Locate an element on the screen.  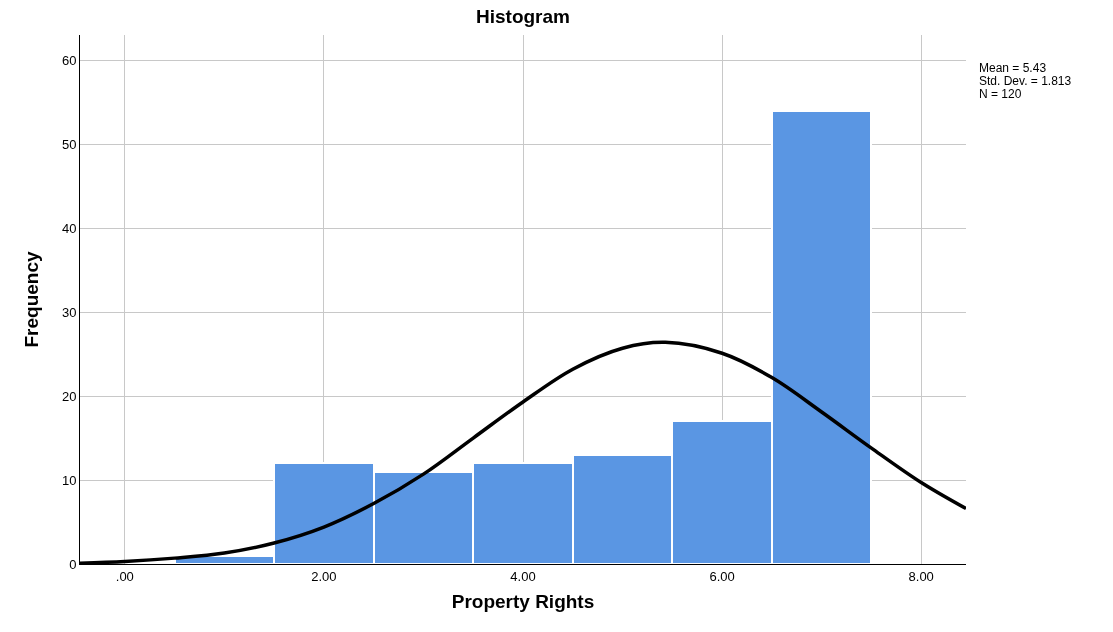
text: Std. Dev. = 1.813 is located at coordinates (1025, 81).